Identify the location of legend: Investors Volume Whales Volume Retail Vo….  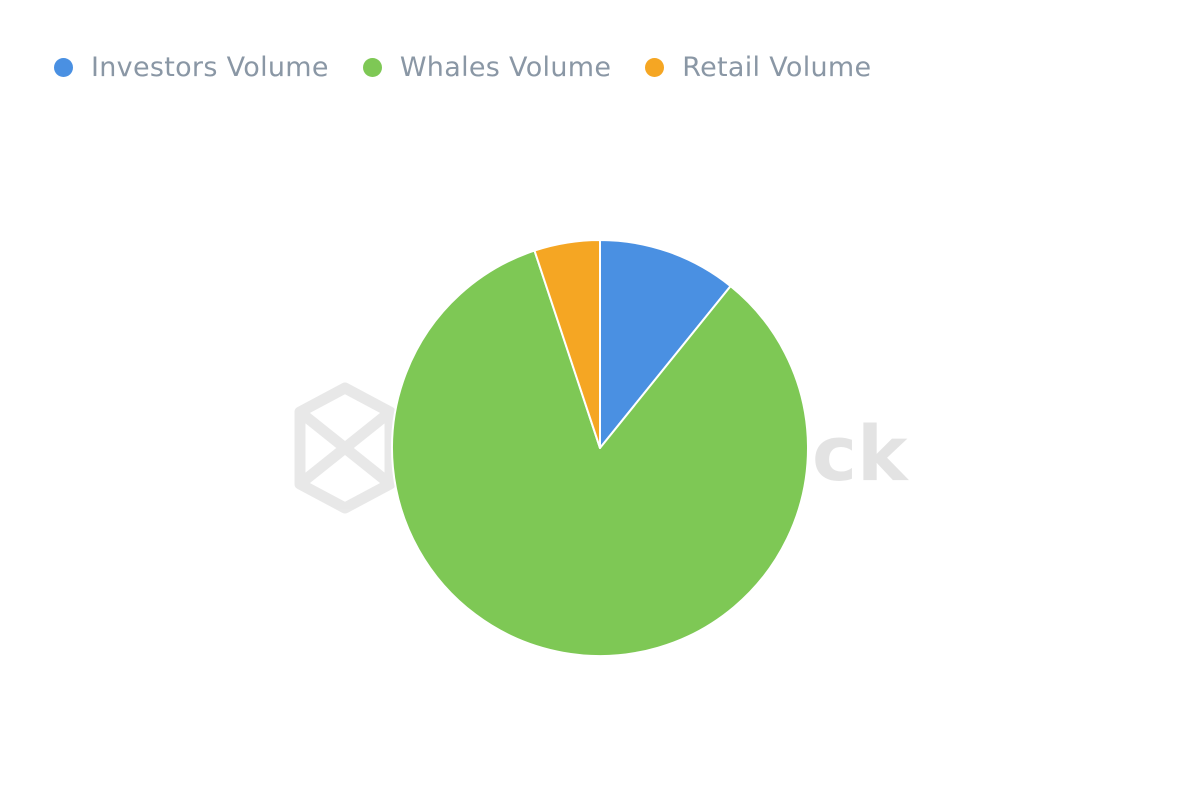
(462, 67).